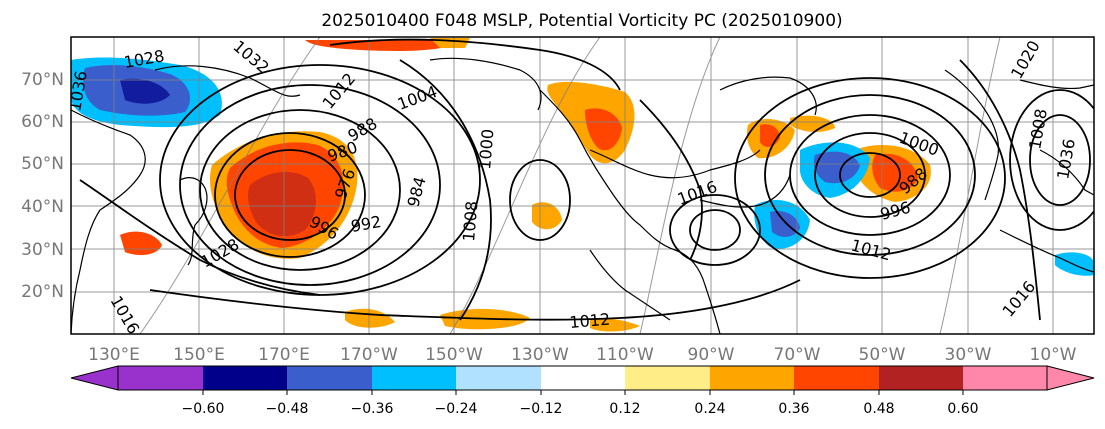  Describe the element at coordinates (114, 355) in the screenshot. I see `lon-label: 130°E` at that location.